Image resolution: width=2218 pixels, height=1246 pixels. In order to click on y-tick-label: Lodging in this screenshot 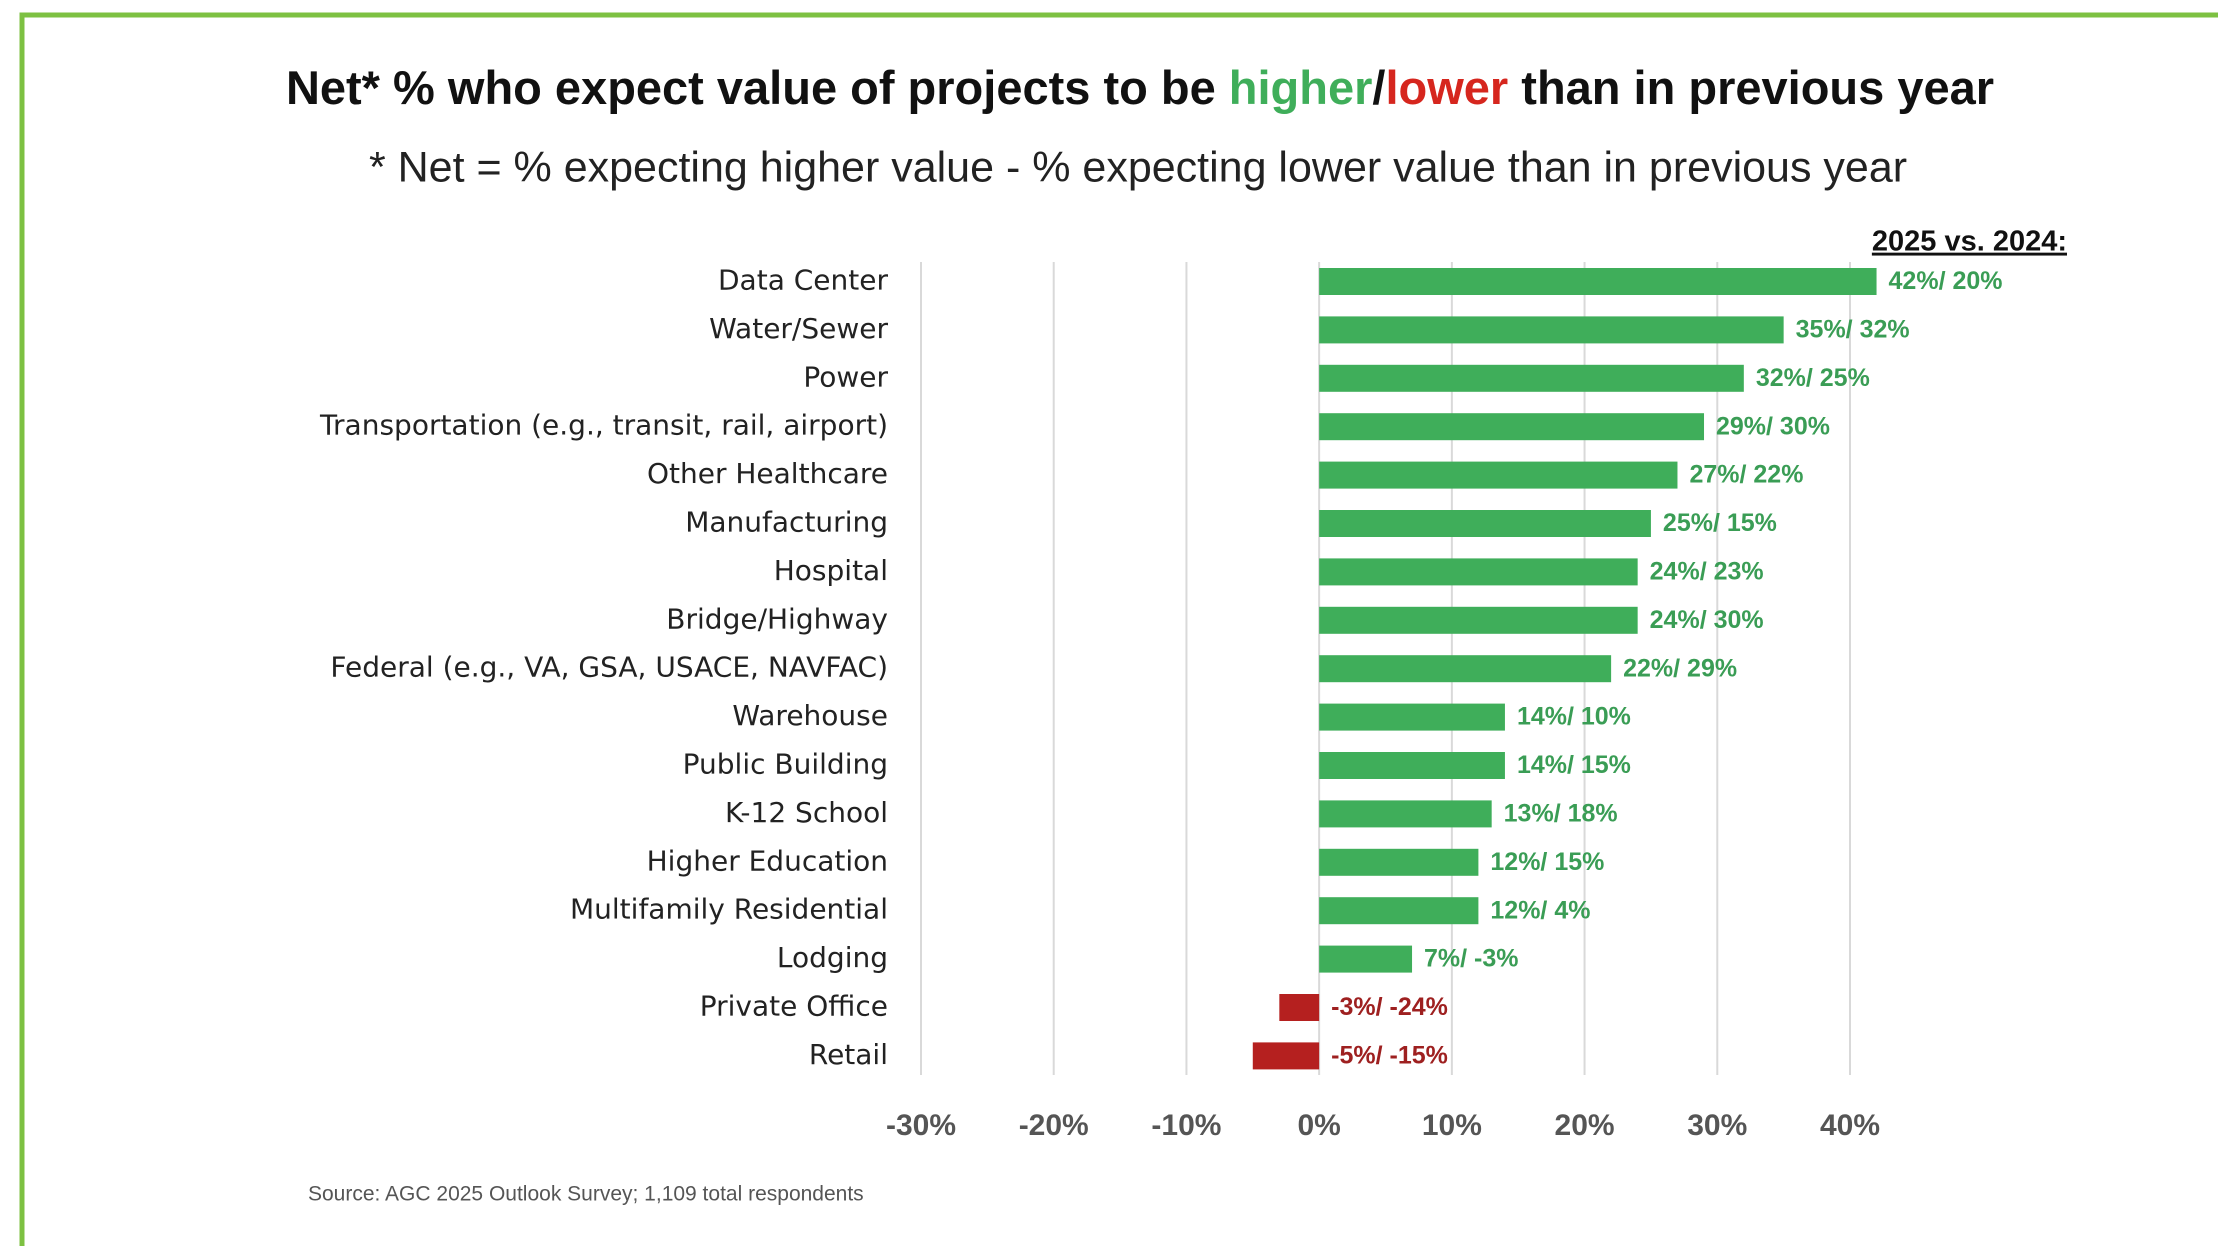, I will do `click(832, 957)`.